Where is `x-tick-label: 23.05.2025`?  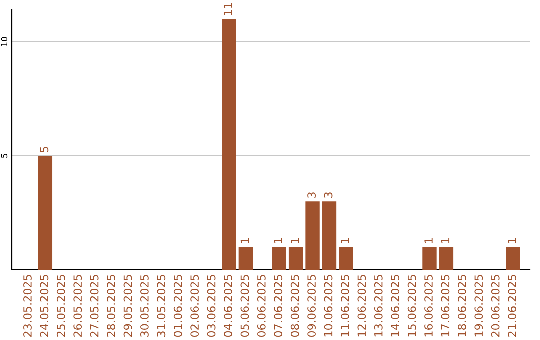 x-tick-label: 23.05.2025 is located at coordinates (28, 306).